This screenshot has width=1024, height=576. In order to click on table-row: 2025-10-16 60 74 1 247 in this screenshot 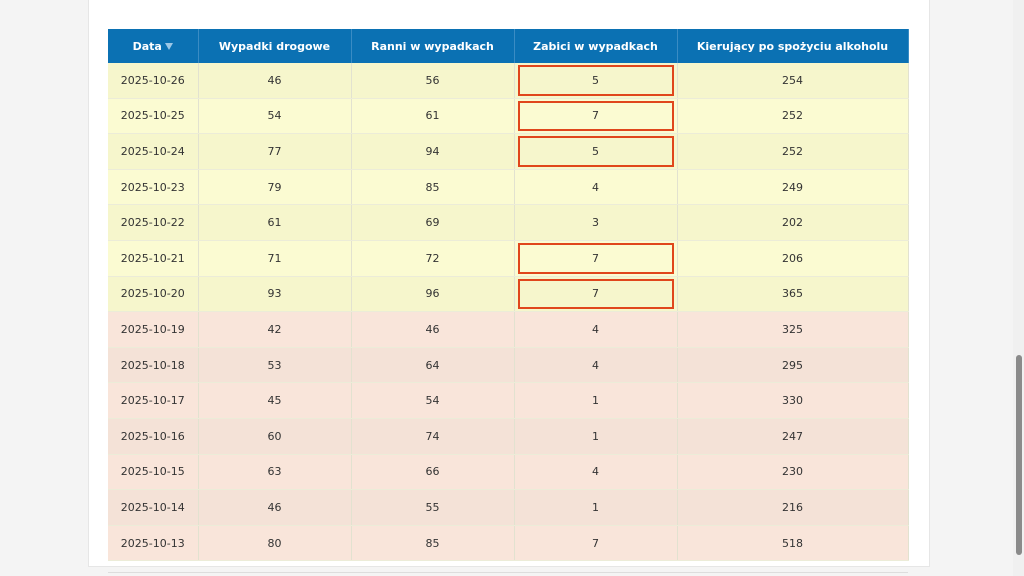, I will do `click(508, 436)`.